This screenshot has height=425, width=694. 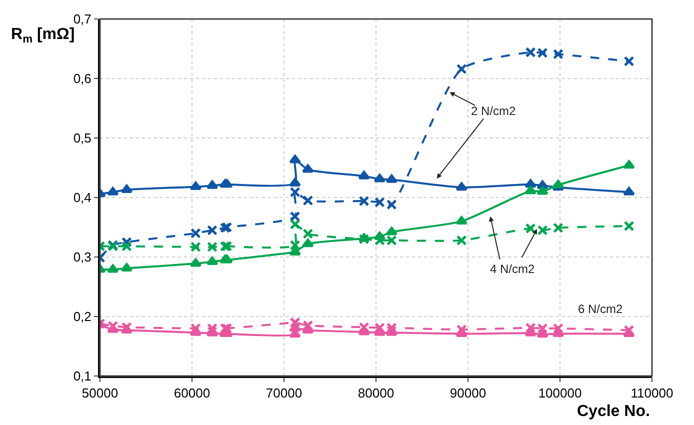 What do you see at coordinates (284, 393) in the screenshot?
I see `x-tick-label: 70000` at bounding box center [284, 393].